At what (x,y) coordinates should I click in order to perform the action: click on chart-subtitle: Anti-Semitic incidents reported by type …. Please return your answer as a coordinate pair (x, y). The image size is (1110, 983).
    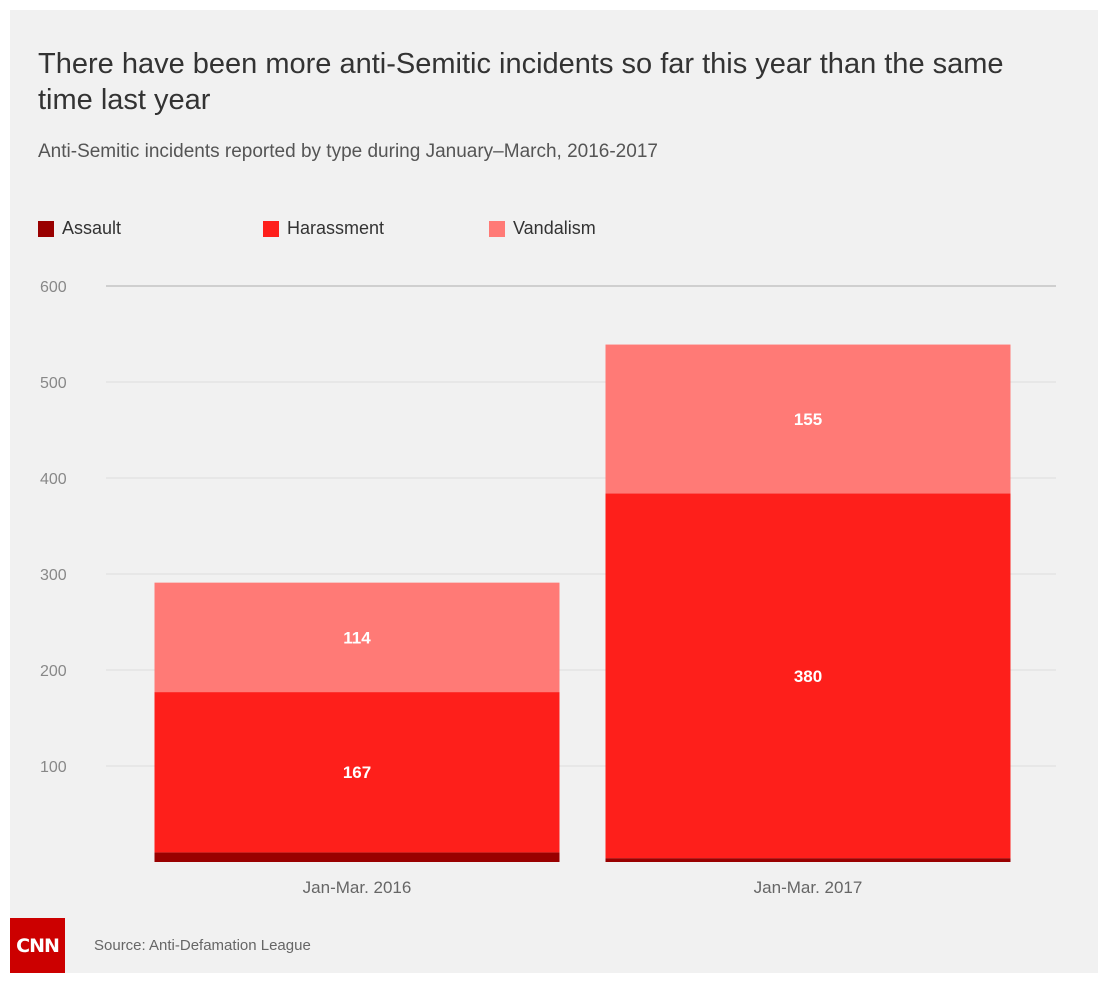
    Looking at the image, I should click on (348, 151).